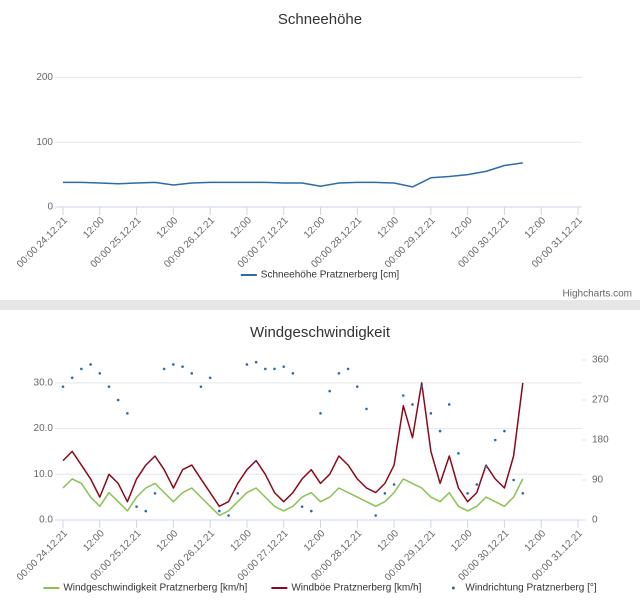 Image resolution: width=640 pixels, height=606 pixels. Describe the element at coordinates (600, 400) in the screenshot. I see `y2-tick-label: 270` at that location.